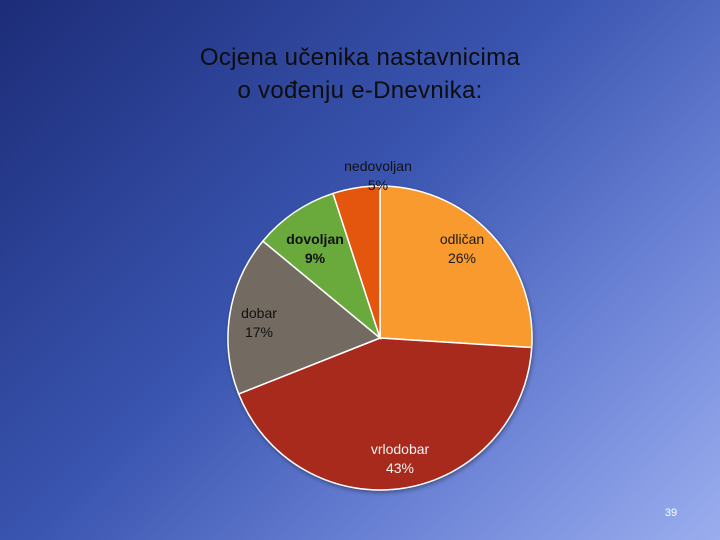 Image resolution: width=720 pixels, height=540 pixels. Describe the element at coordinates (400, 458) in the screenshot. I see `data-label-vrlodobar: vrlodobar 43%` at that location.